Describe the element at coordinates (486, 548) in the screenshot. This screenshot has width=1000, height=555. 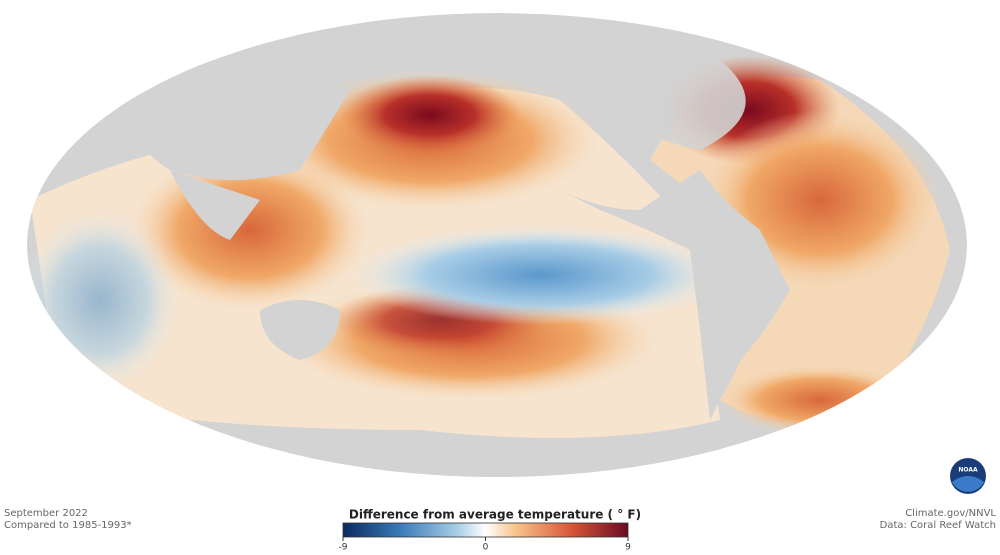
I see `tick-label: 0` at that location.